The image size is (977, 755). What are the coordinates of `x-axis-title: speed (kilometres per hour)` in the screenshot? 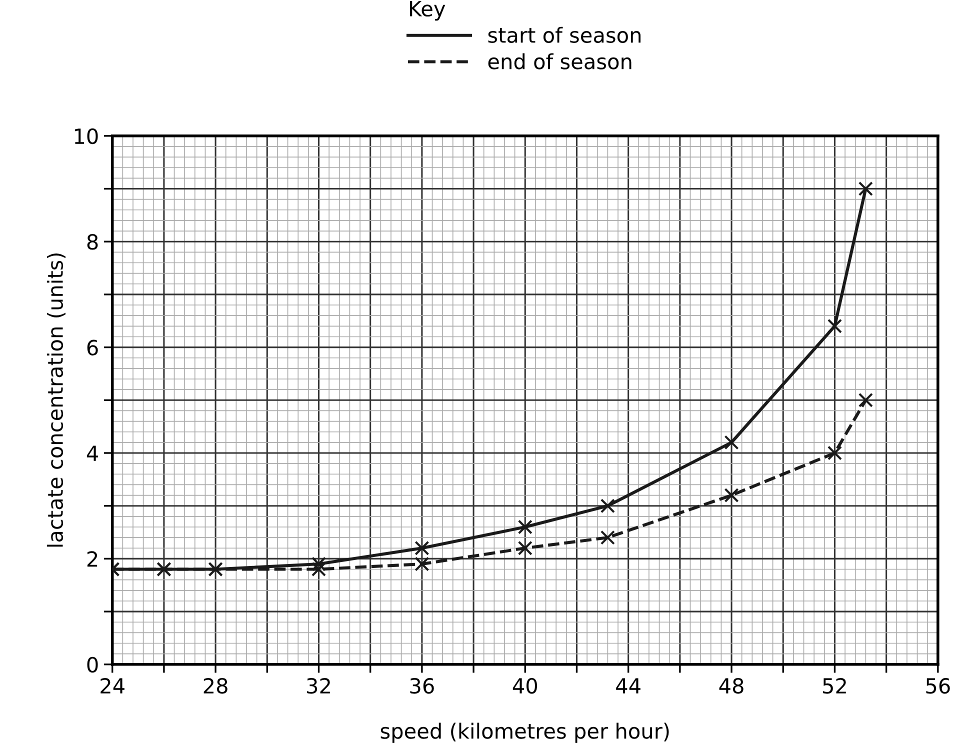 It's located at (524, 732).